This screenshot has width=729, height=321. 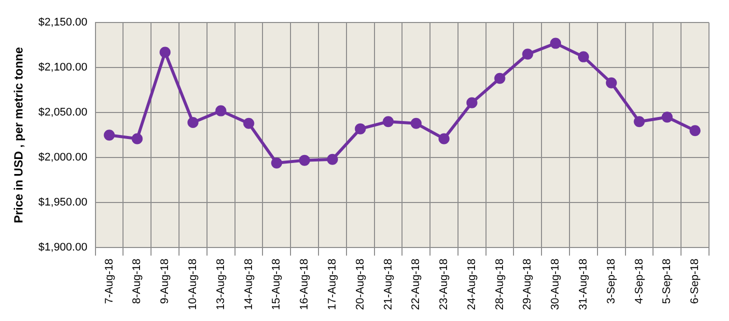 What do you see at coordinates (192, 284) in the screenshot?
I see `x-tick-label: 10-Aug-18` at bounding box center [192, 284].